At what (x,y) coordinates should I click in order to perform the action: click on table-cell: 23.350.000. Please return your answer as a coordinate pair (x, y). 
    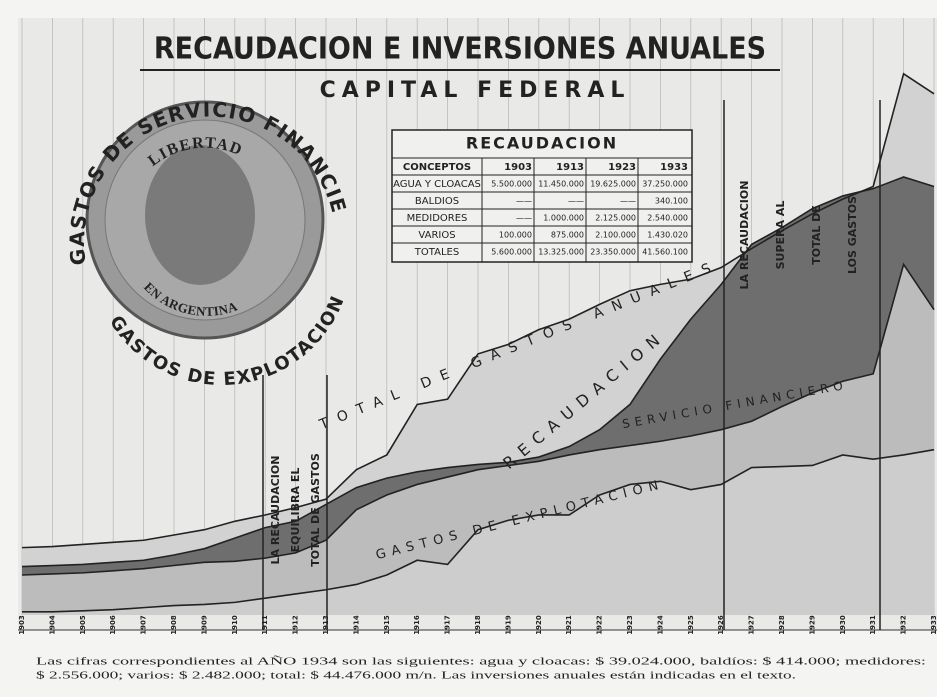
    Looking at the image, I should click on (613, 252).